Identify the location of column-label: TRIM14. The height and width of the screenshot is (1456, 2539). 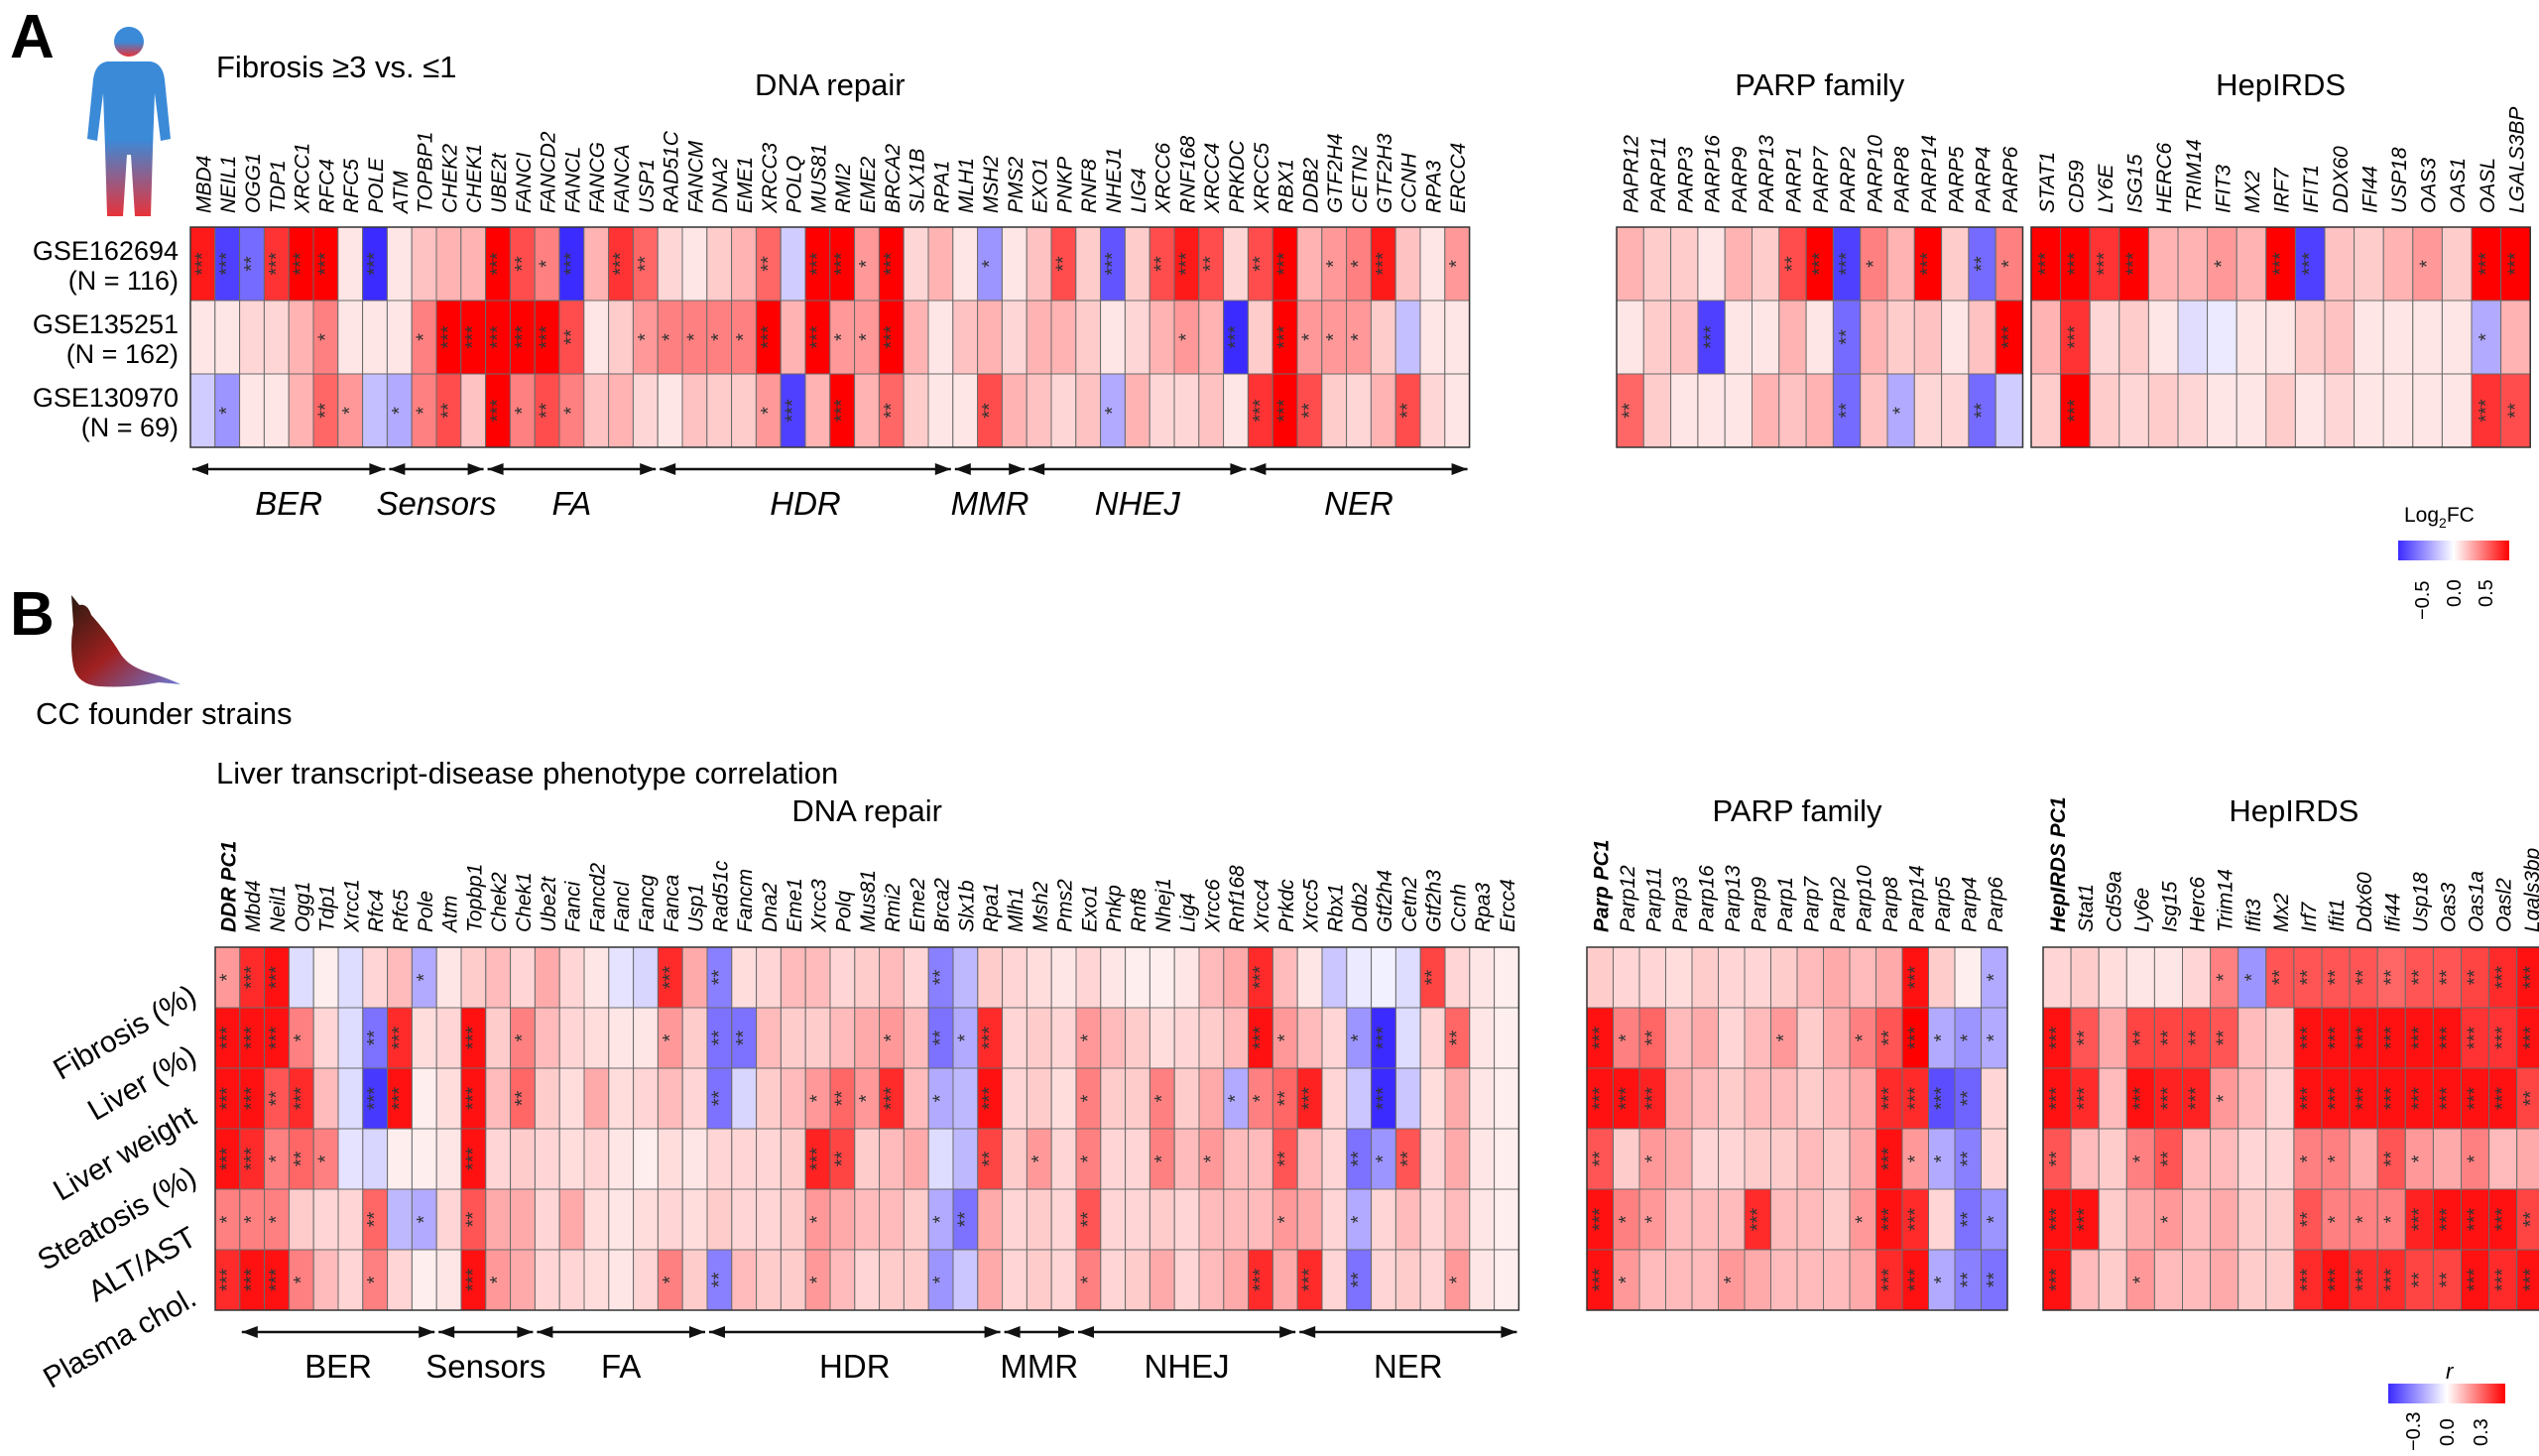
(2195, 176).